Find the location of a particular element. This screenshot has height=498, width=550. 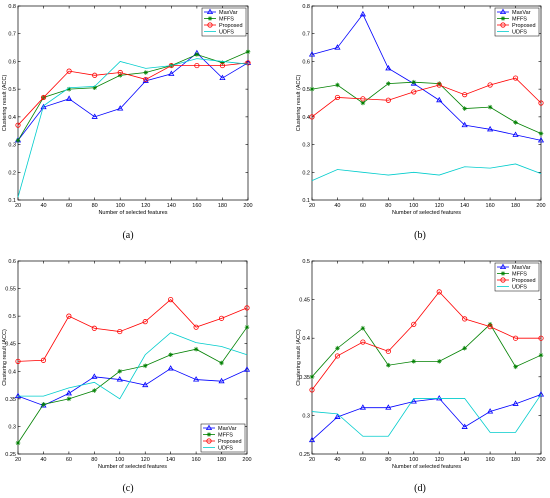

y-tick-label: 0.6 is located at coordinates (12, 262).